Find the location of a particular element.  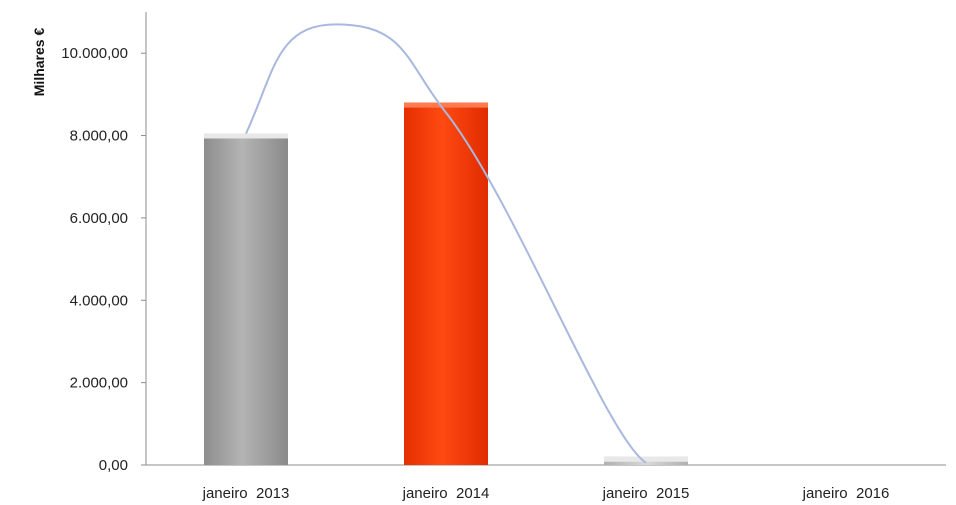

y-tick-label: 0,00 is located at coordinates (113, 465).